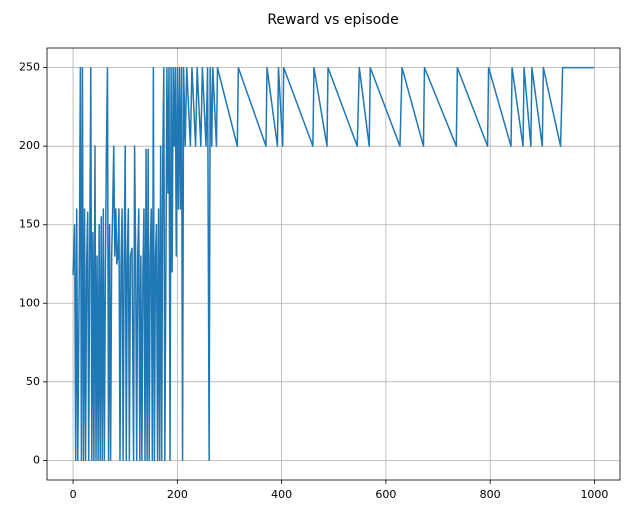  Describe the element at coordinates (332, 20) in the screenshot. I see `chart-title: Reward vs episode` at that location.